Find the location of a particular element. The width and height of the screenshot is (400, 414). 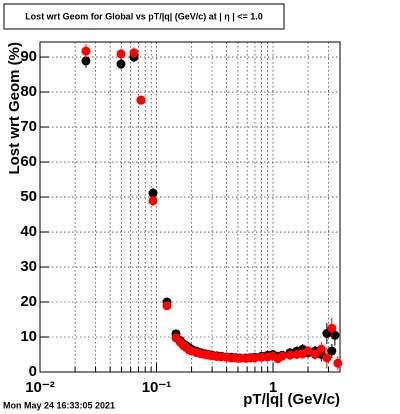

y-tick-label: 10 is located at coordinates (28, 336).